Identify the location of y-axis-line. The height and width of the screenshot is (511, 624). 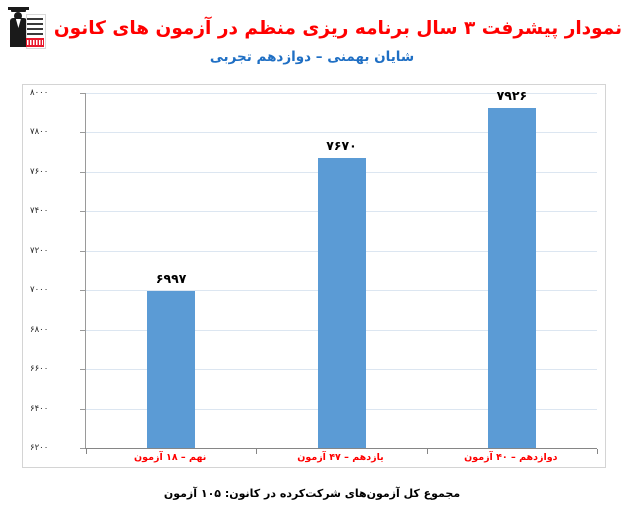
(85, 271).